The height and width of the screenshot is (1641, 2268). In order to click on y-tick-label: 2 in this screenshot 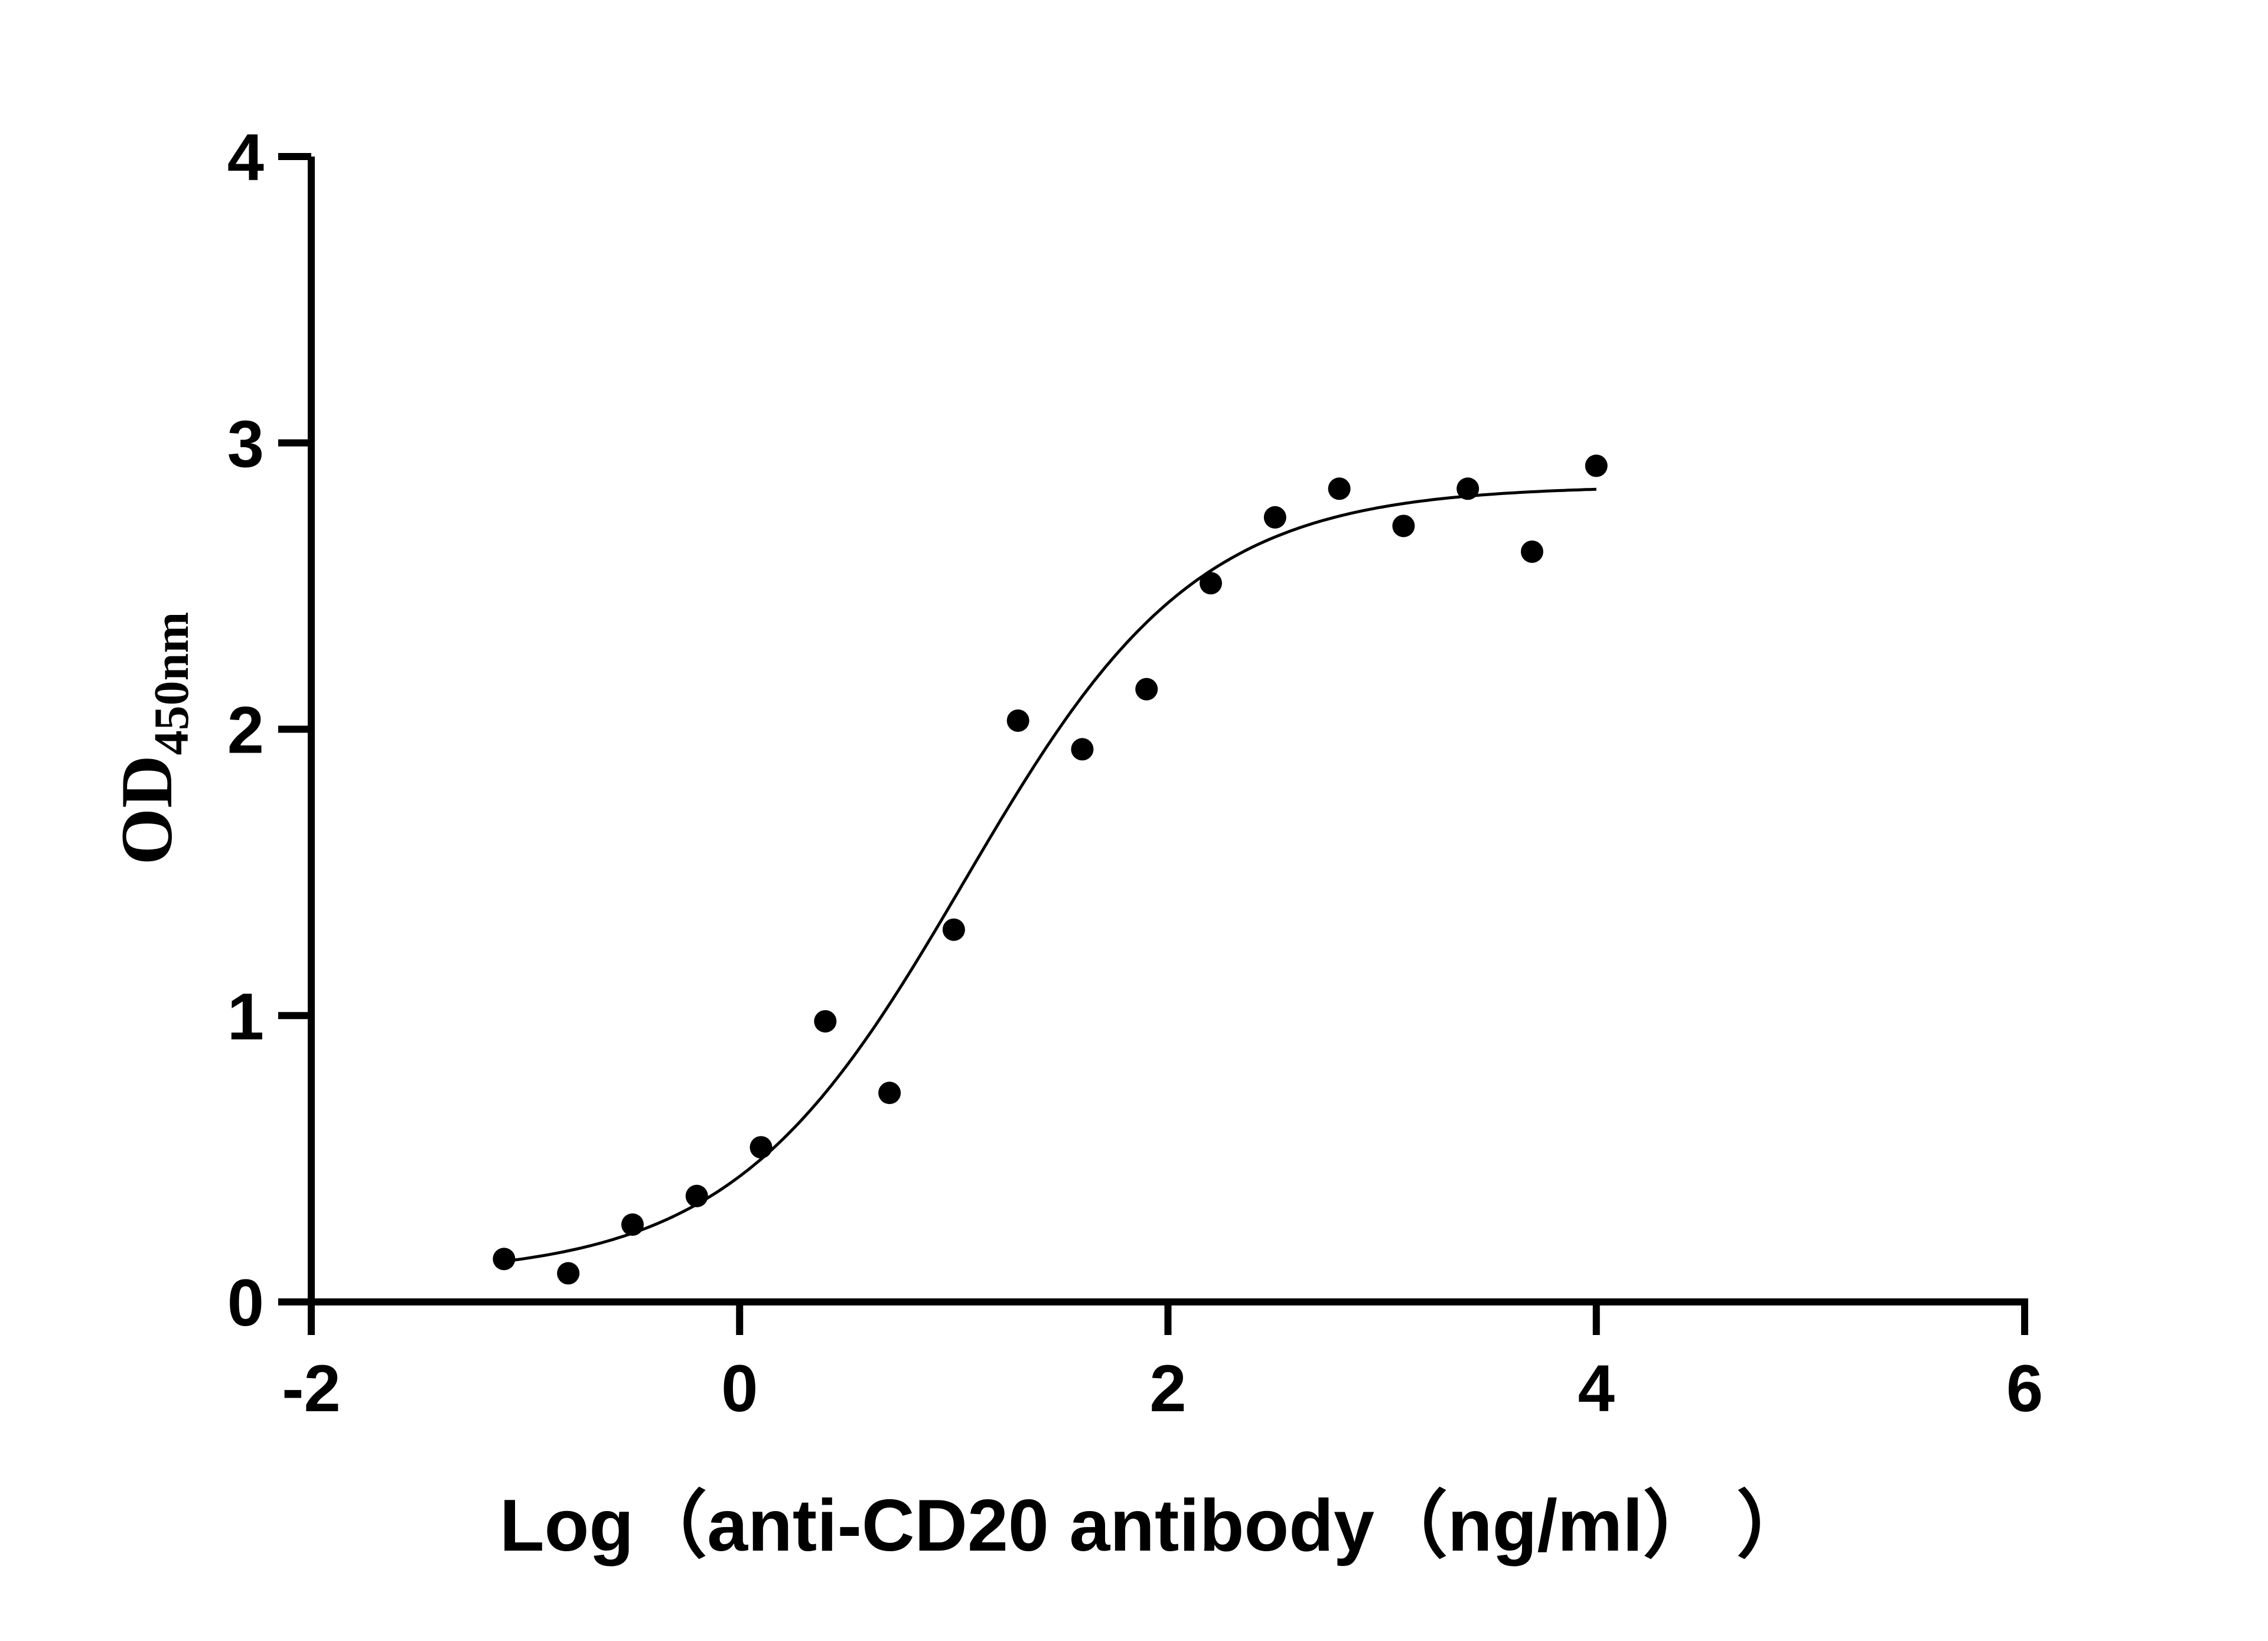, I will do `click(245, 730)`.